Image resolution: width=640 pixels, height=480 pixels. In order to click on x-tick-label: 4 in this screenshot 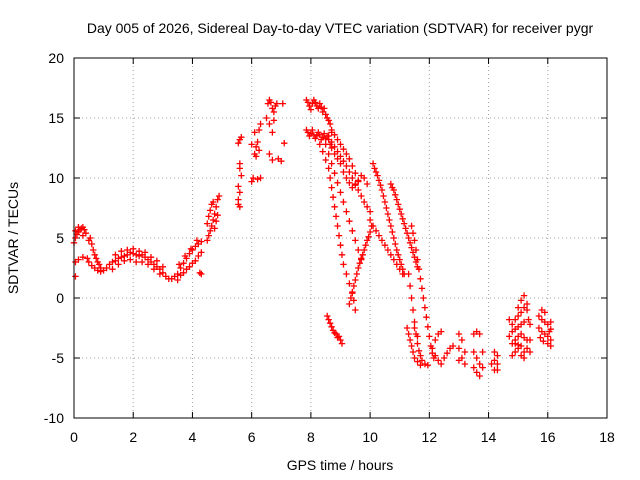, I will do `click(193, 437)`.